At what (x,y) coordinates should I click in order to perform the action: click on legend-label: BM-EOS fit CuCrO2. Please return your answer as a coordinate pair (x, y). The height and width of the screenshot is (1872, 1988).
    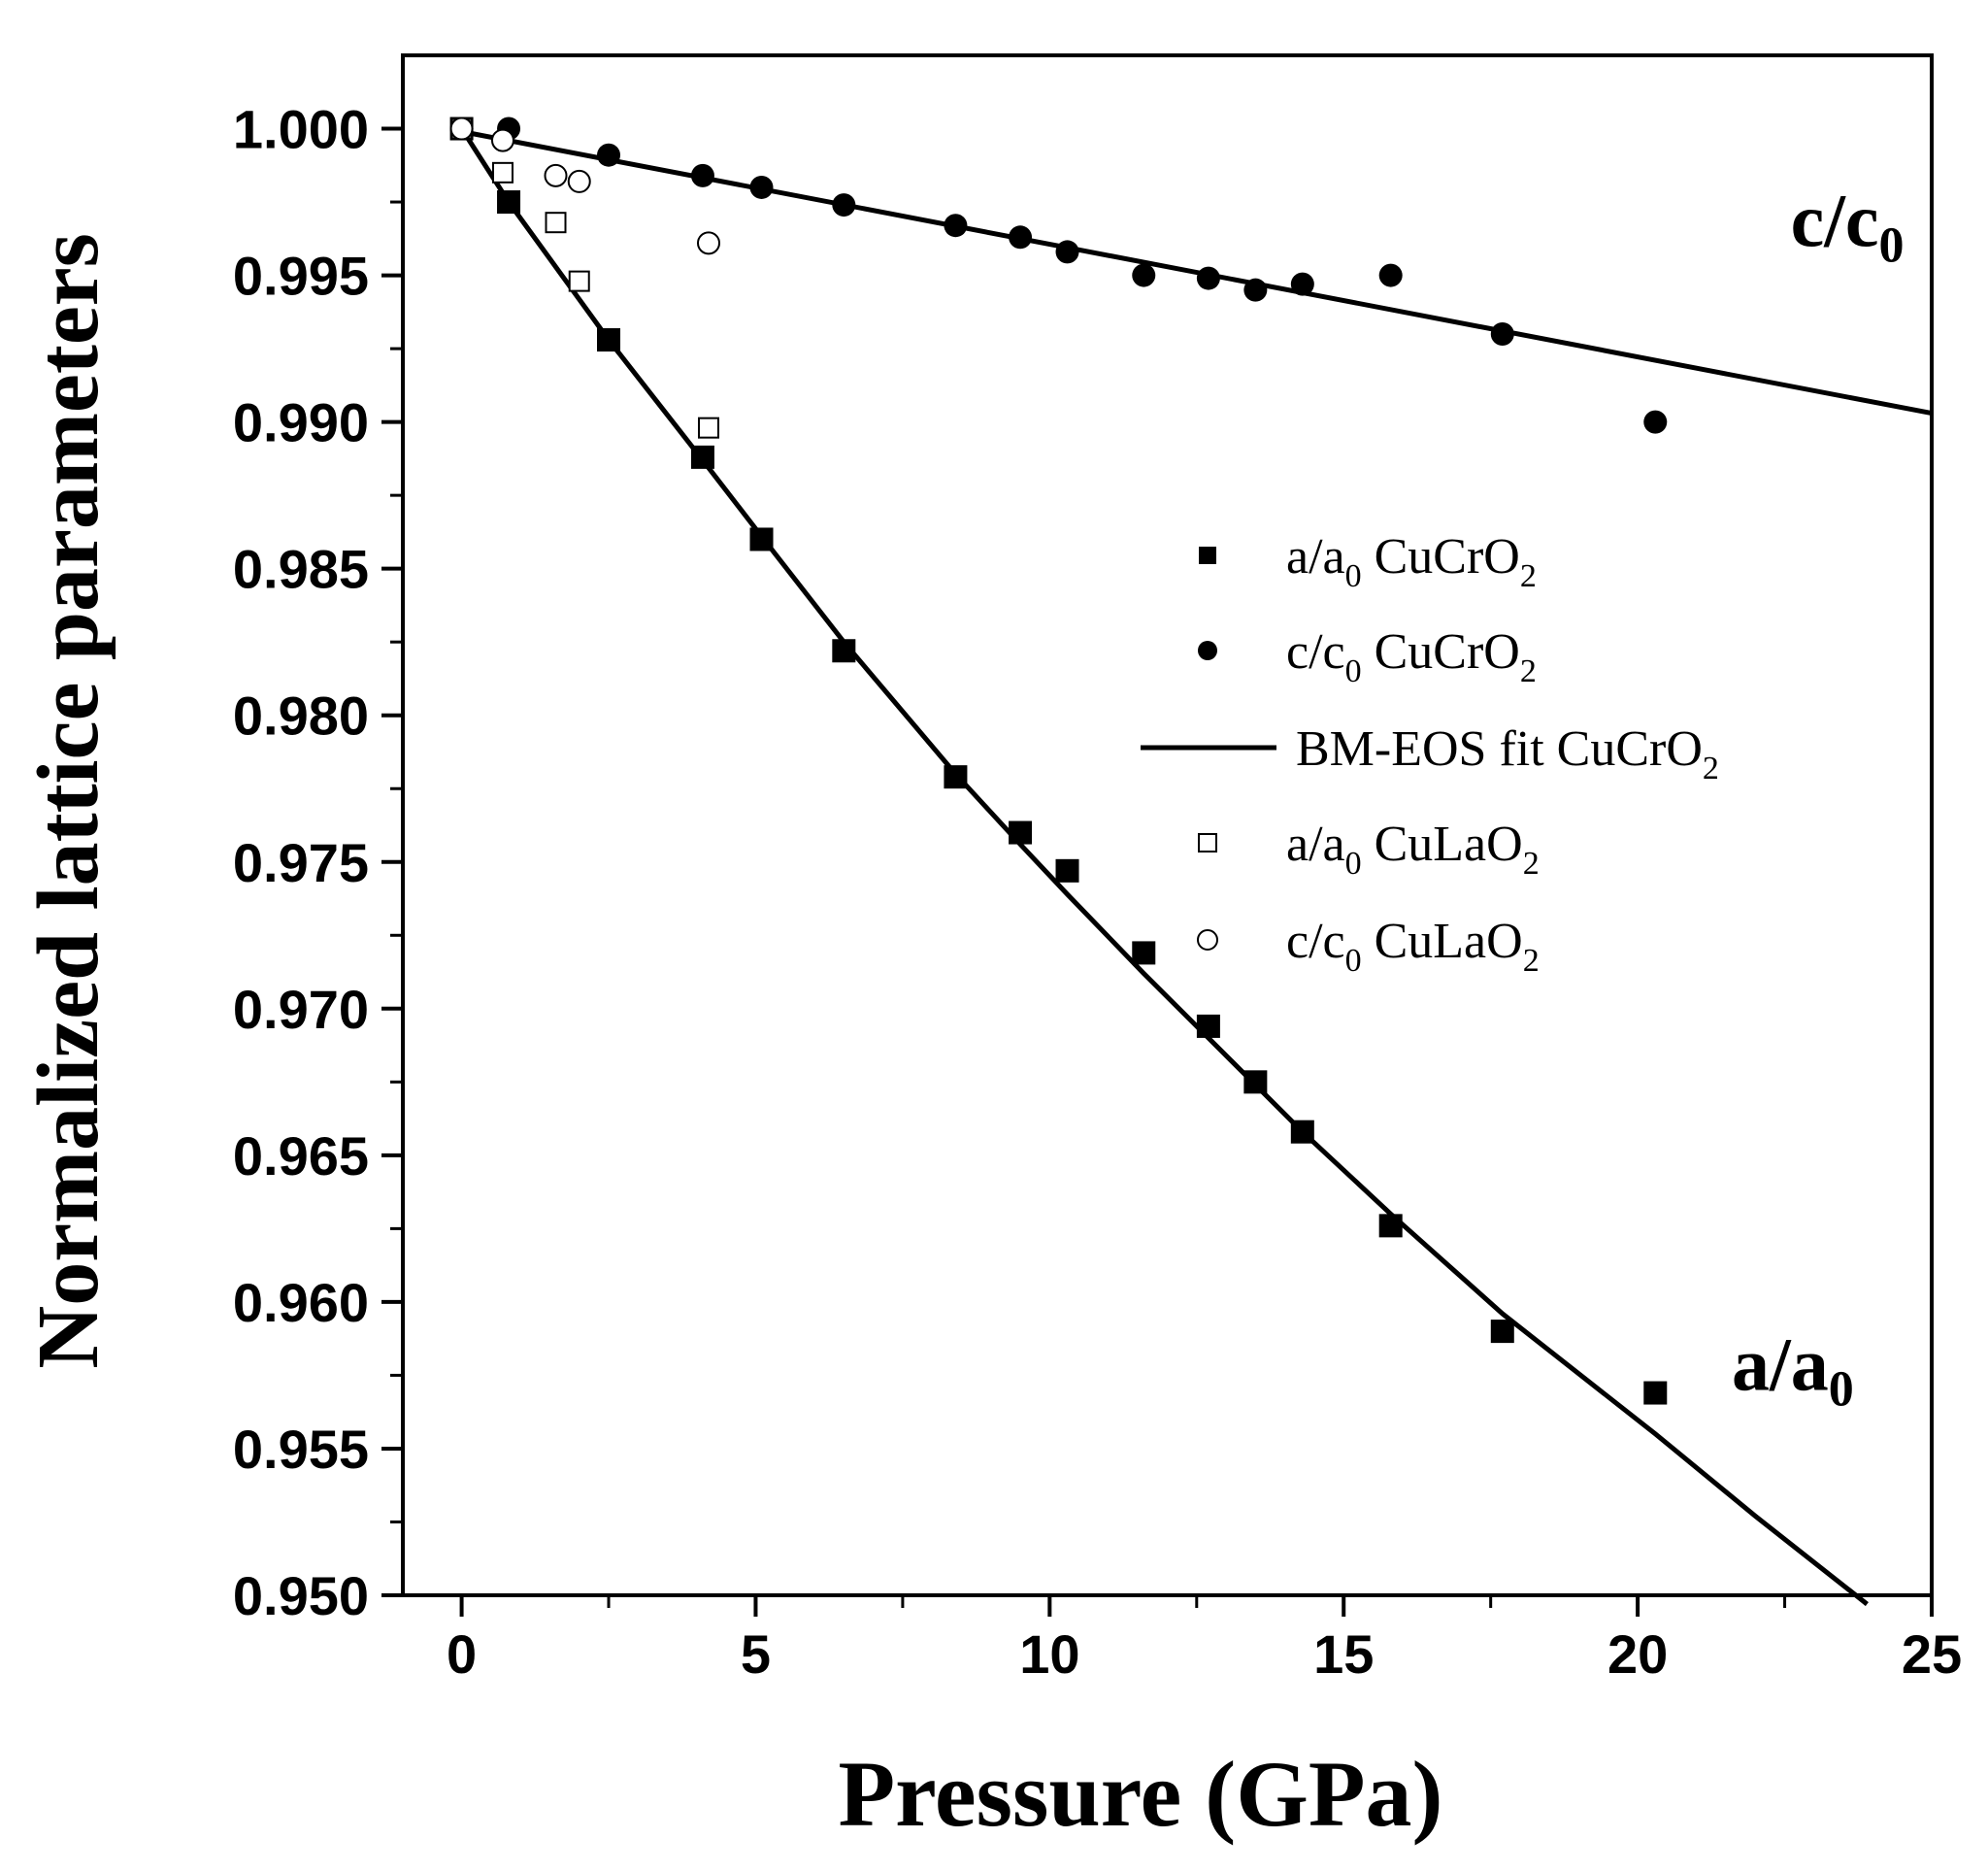
    Looking at the image, I should click on (1507, 753).